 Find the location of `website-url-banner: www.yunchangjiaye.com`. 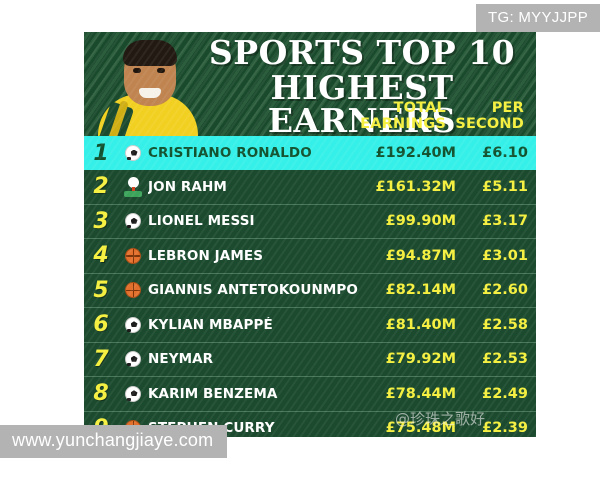

website-url-banner: www.yunchangjiaye.com is located at coordinates (114, 441).